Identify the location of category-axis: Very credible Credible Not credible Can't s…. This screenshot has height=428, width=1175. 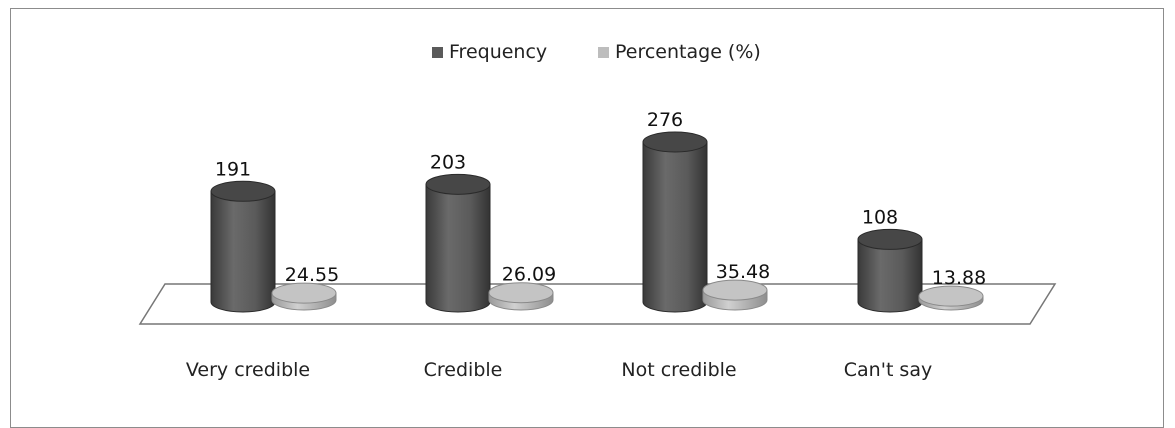
(559, 370).